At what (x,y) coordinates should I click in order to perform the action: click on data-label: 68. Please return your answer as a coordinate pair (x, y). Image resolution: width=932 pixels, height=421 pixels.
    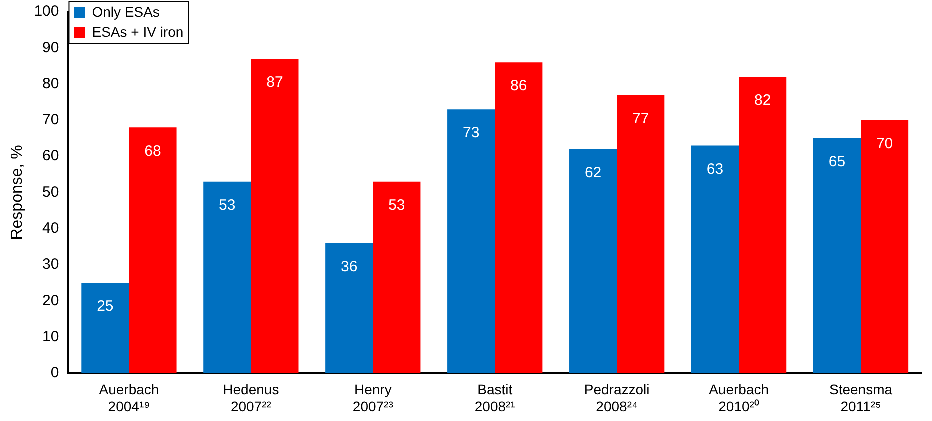
    Looking at the image, I should click on (153, 151).